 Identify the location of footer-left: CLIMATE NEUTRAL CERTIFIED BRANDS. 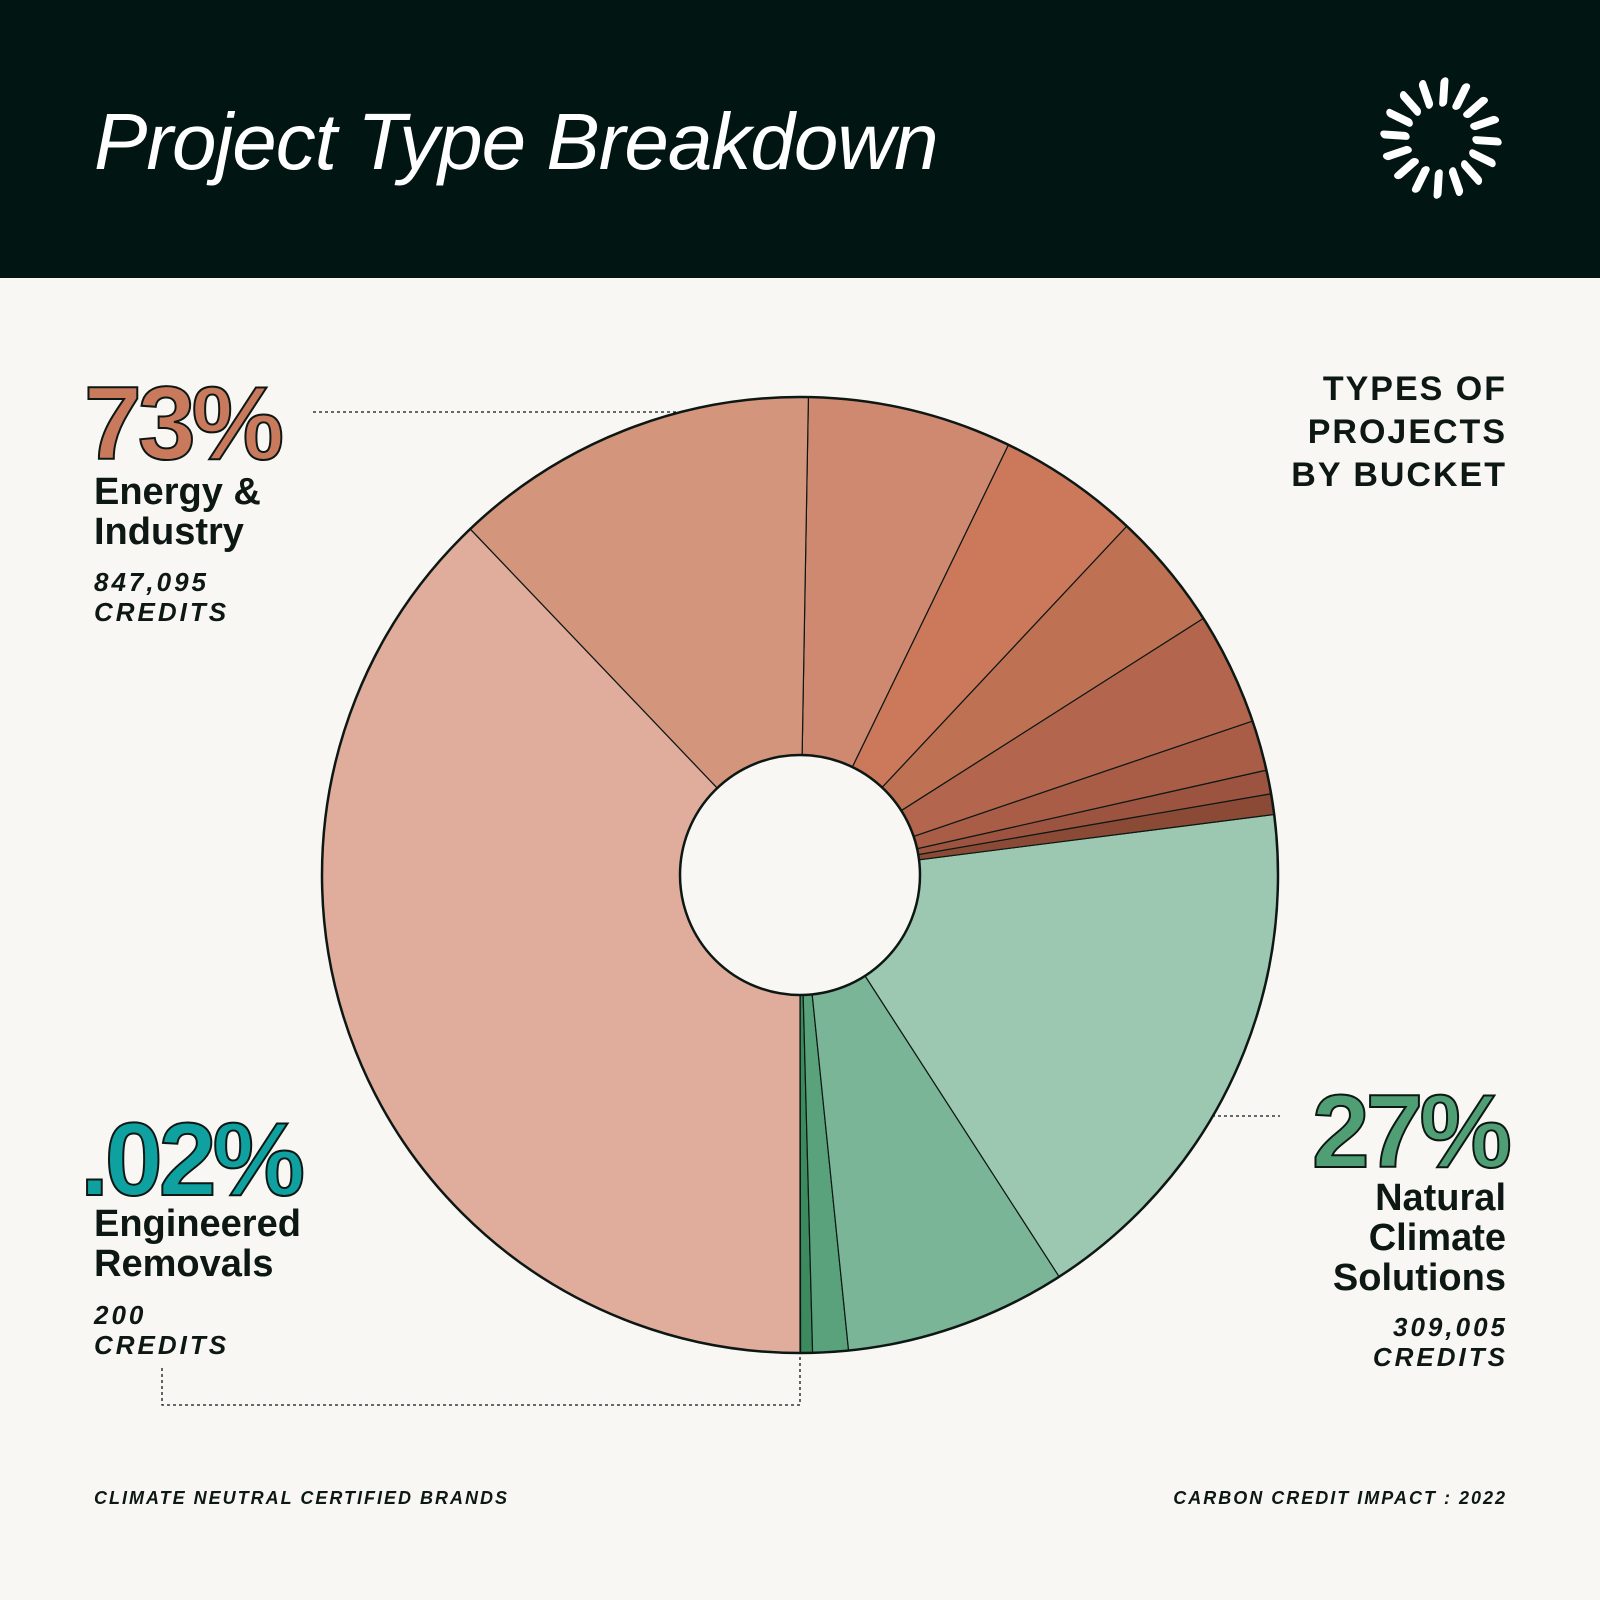
(301, 1498).